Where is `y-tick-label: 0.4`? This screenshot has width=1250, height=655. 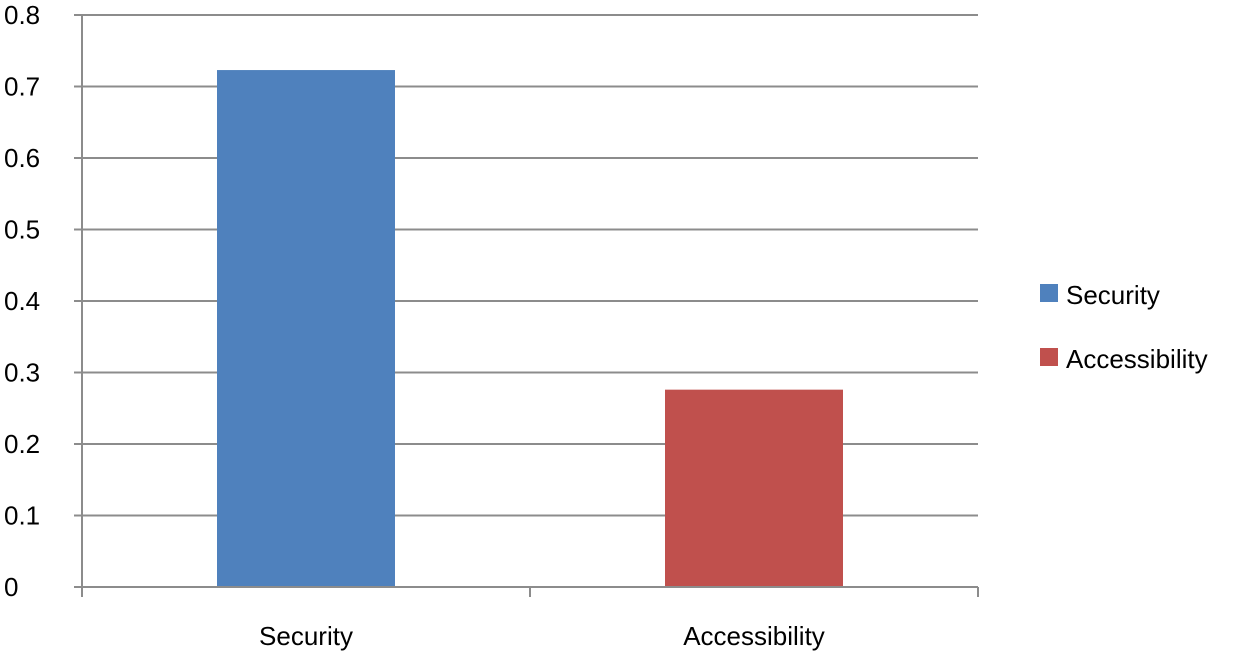
y-tick-label: 0.4 is located at coordinates (22, 301).